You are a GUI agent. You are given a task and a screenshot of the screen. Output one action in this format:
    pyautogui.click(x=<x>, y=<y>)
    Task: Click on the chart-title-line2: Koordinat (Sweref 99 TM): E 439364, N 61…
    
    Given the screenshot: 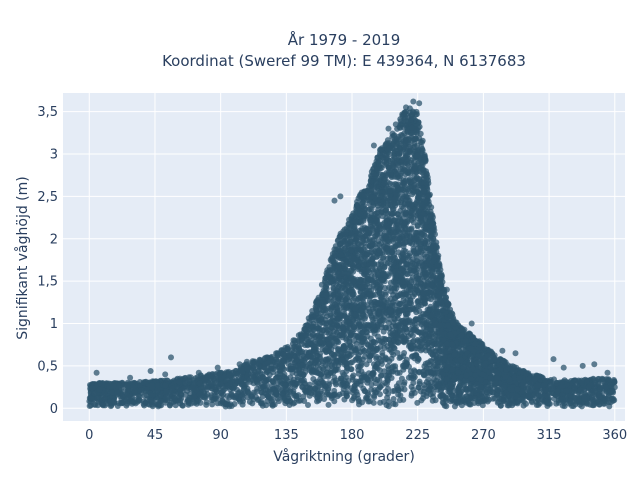 What is the action you would take?
    pyautogui.click(x=344, y=61)
    